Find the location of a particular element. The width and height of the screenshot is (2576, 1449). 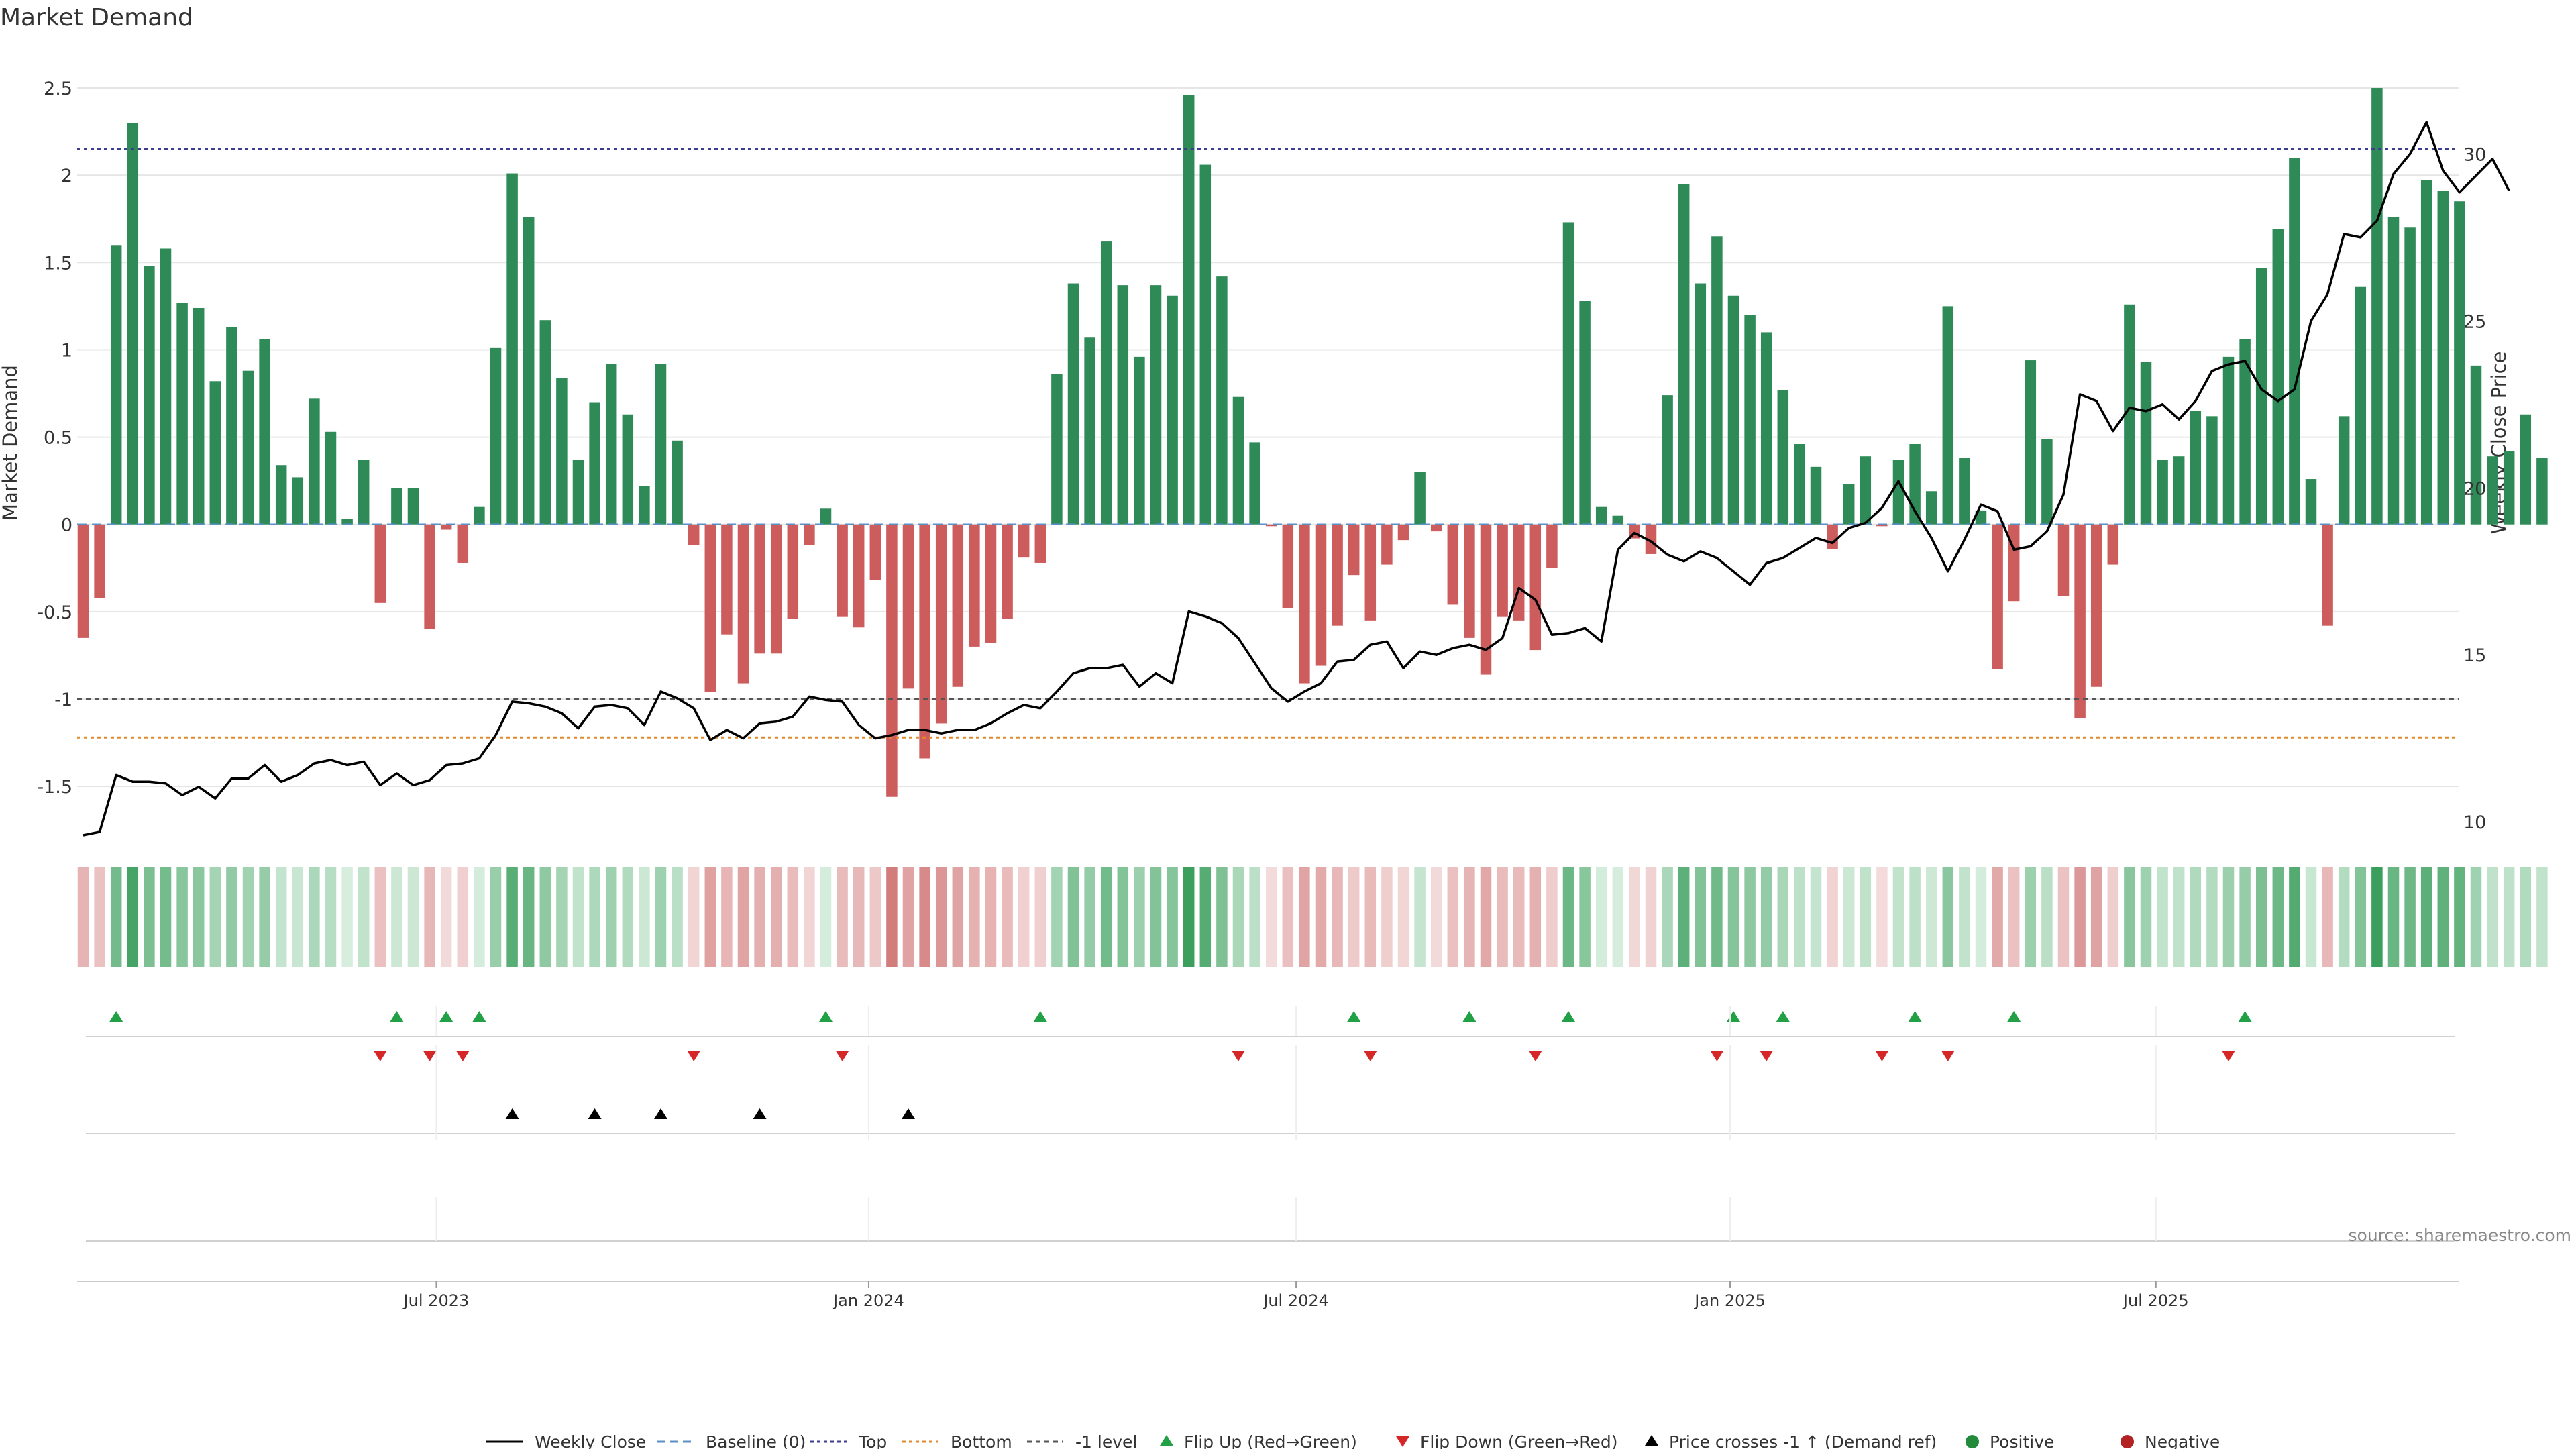

price-cross-marker is located at coordinates (660, 1113).